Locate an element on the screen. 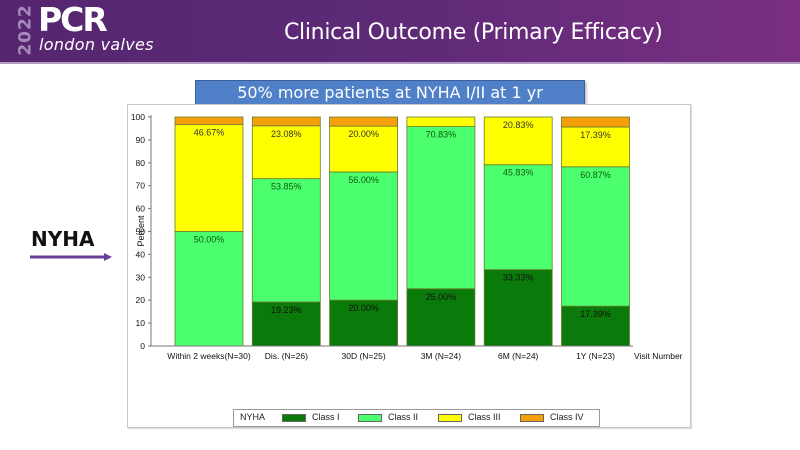 Image resolution: width=800 pixels, height=450 pixels. y-tick-label: 100 is located at coordinates (138, 117).